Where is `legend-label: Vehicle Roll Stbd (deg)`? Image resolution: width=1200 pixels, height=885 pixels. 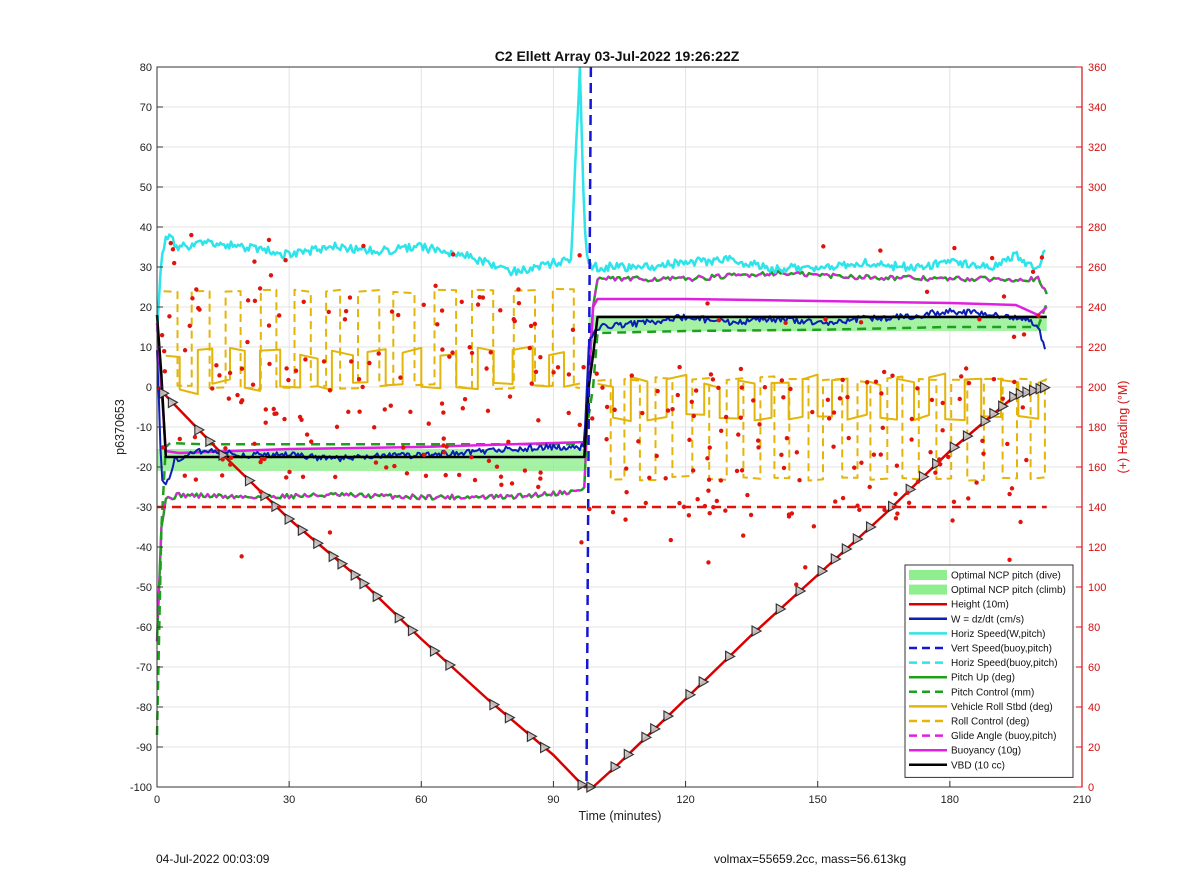
legend-label: Vehicle Roll Stbd (deg) is located at coordinates (1002, 707).